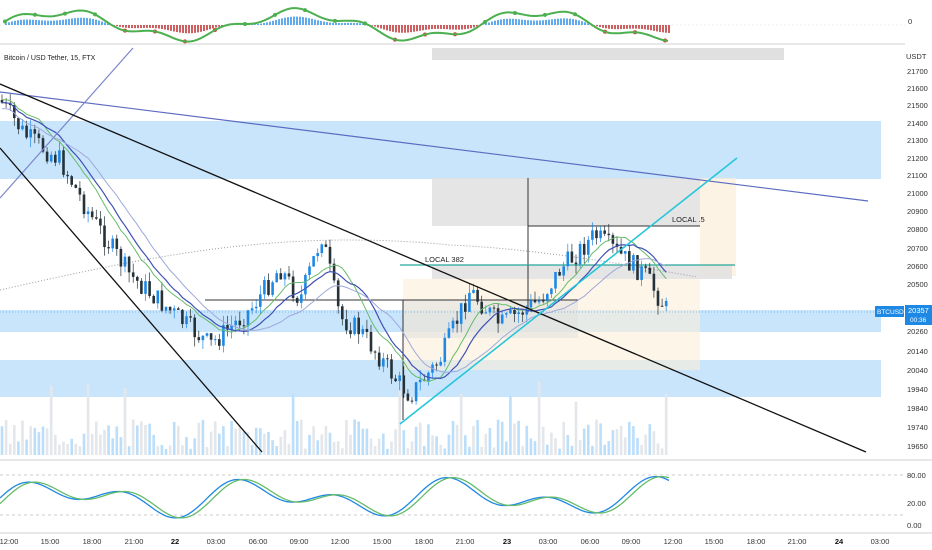 This screenshot has height=550, width=932. I want to click on price-tick-19840: 19840, so click(917, 408).